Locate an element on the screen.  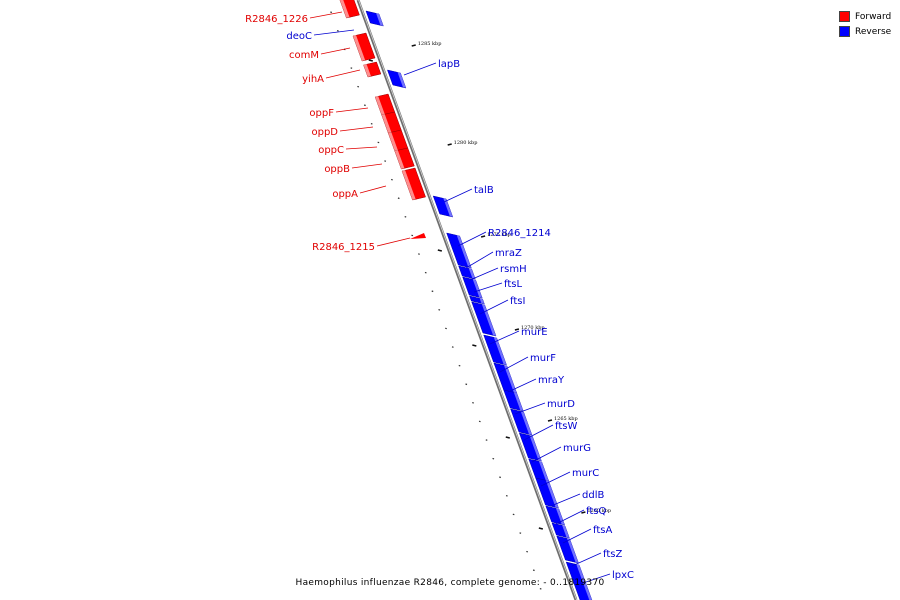
gene-label-murD: murD is located at coordinates (561, 404).